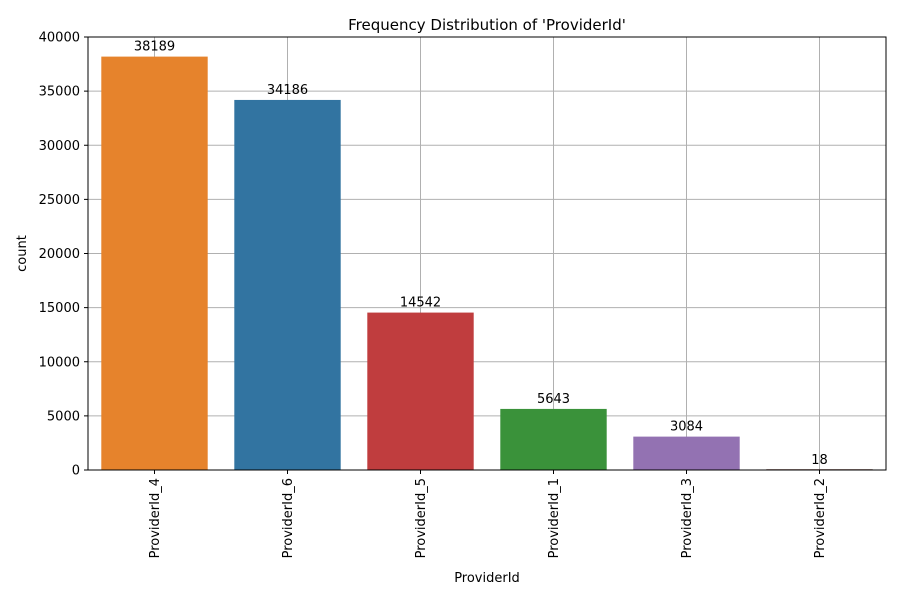 Image resolution: width=900 pixels, height=600 pixels. Describe the element at coordinates (819, 460) in the screenshot. I see `bar-value-label: 18` at that location.